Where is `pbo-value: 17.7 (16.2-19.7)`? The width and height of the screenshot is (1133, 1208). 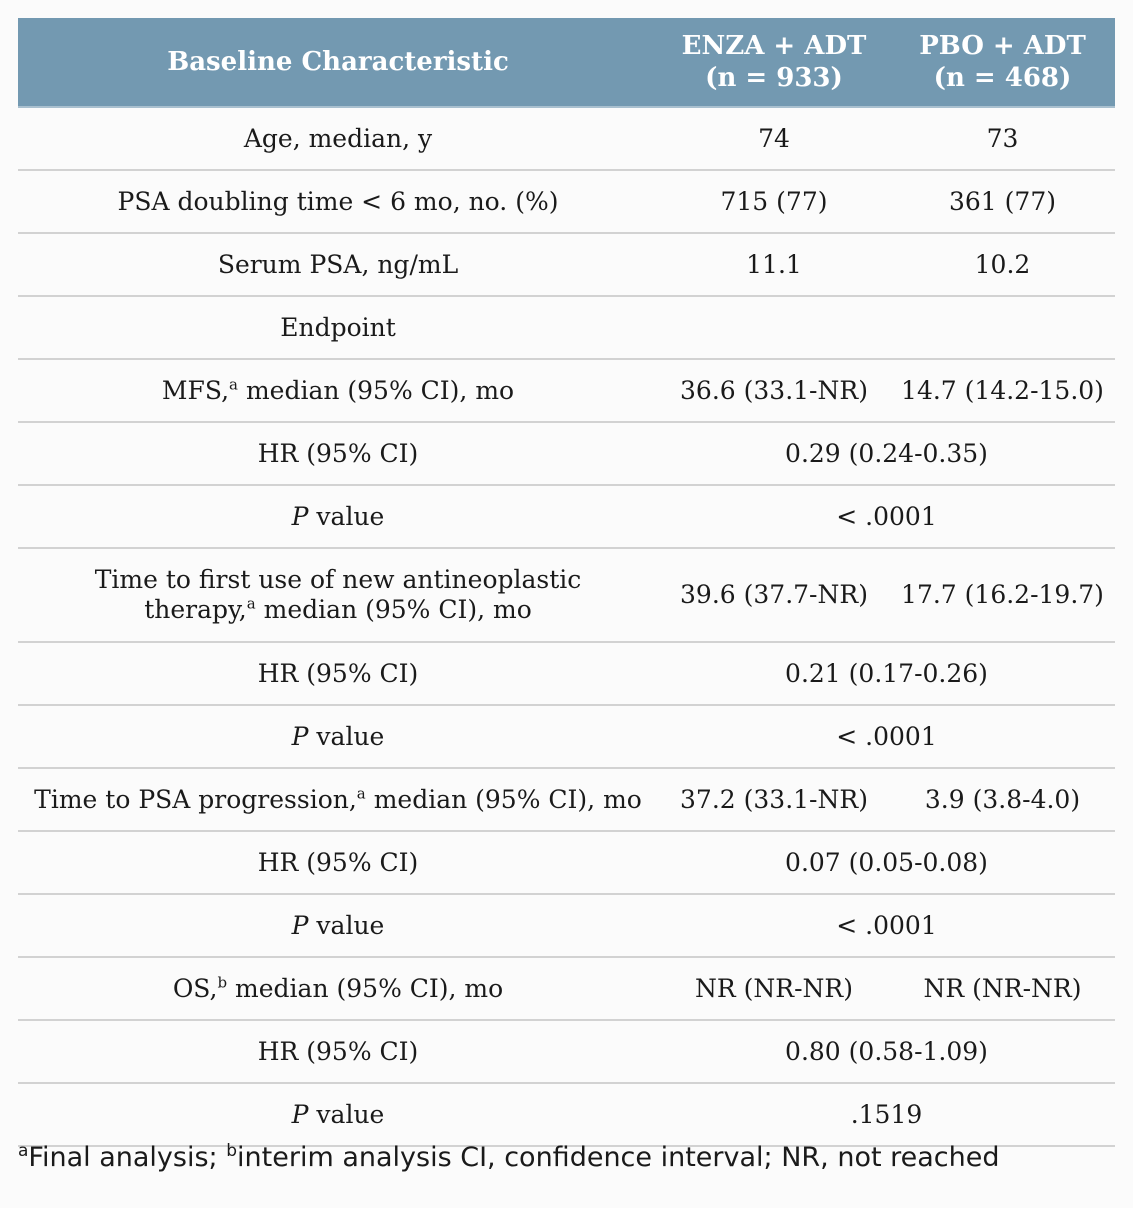
pbo-value: 17.7 (16.2-19.7) is located at coordinates (1002, 595).